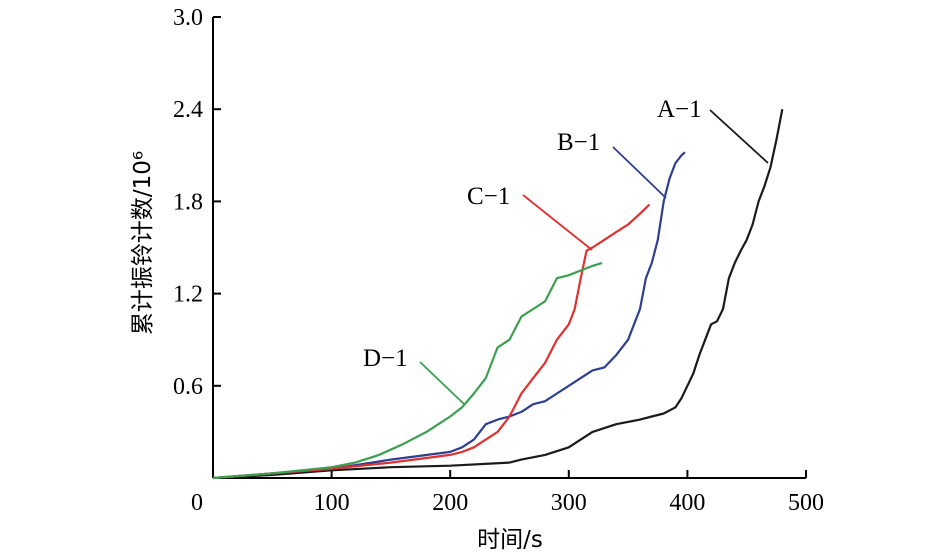 The width and height of the screenshot is (945, 557). Describe the element at coordinates (188, 295) in the screenshot. I see `y-tick-label: 1.2` at that location.